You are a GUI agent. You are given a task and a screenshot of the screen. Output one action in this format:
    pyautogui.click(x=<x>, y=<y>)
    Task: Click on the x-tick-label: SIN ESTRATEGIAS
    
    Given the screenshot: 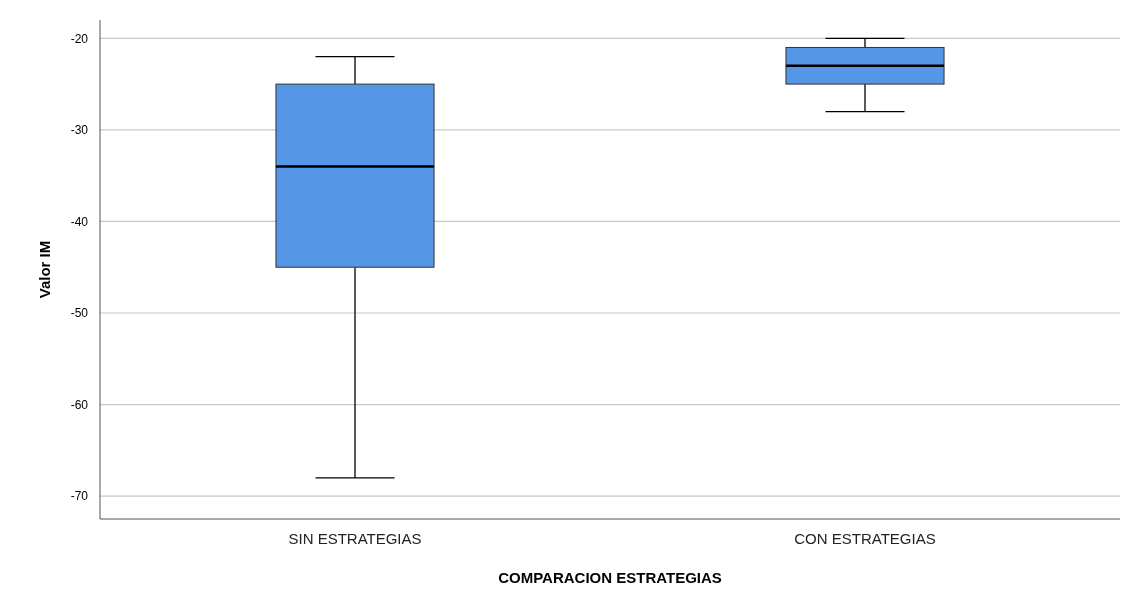 What is the action you would take?
    pyautogui.click(x=355, y=538)
    